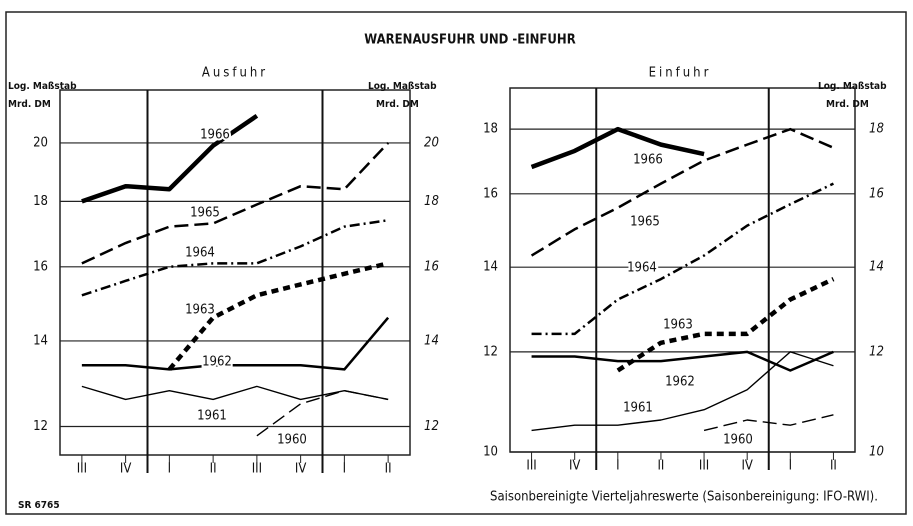  What do you see at coordinates (469, 40) in the screenshot?
I see `page-title: WARENAUSFUHR UND -EINFUHR` at bounding box center [469, 40].